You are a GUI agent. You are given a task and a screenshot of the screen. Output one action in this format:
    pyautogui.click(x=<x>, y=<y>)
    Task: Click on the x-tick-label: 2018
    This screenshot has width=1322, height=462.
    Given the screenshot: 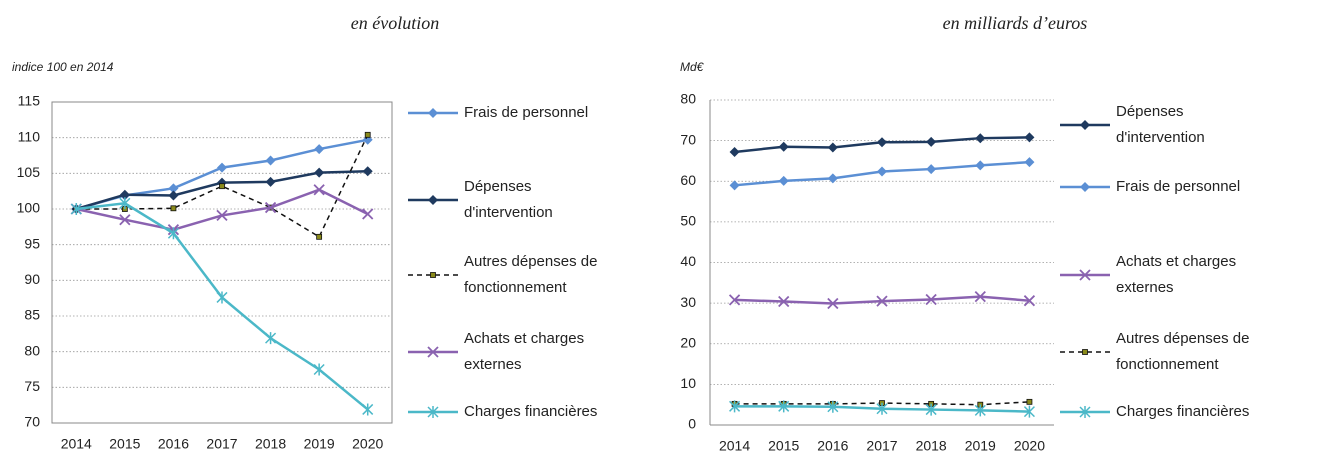 What is the action you would take?
    pyautogui.click(x=270, y=444)
    